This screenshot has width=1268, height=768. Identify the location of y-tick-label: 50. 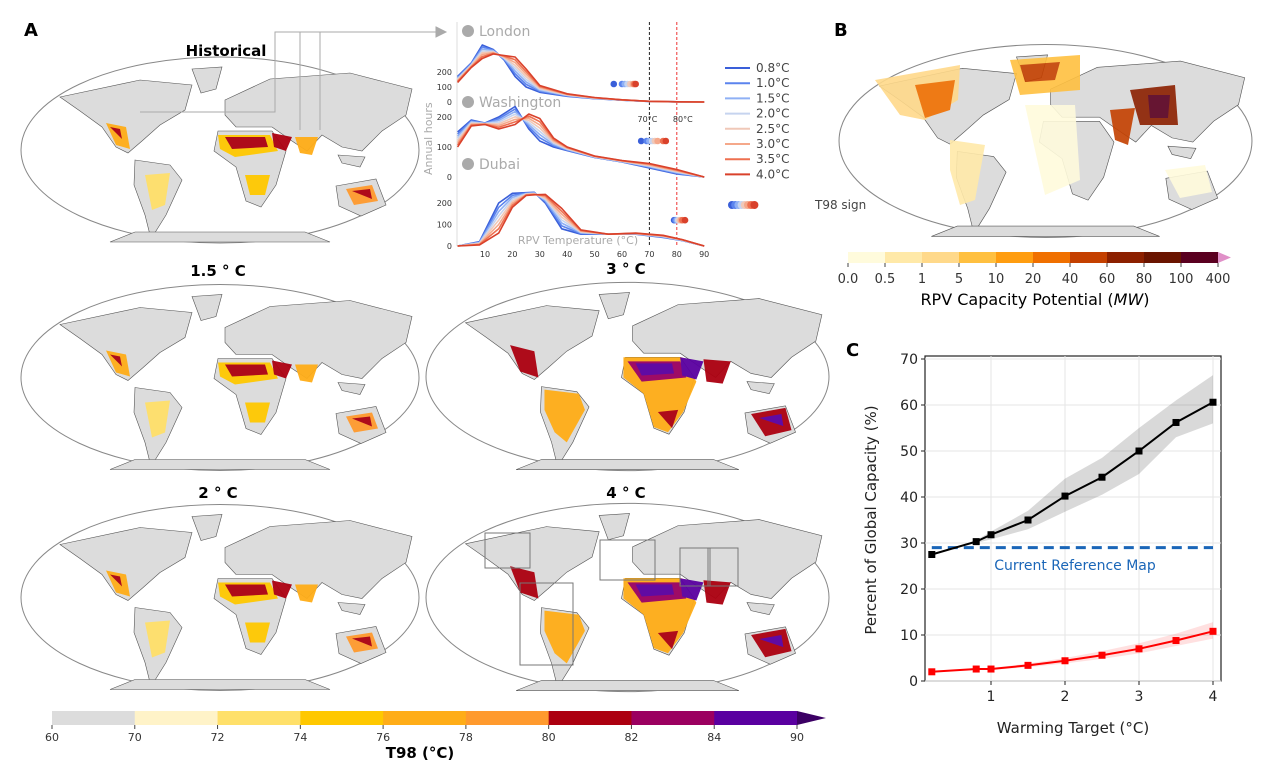
(909, 452).